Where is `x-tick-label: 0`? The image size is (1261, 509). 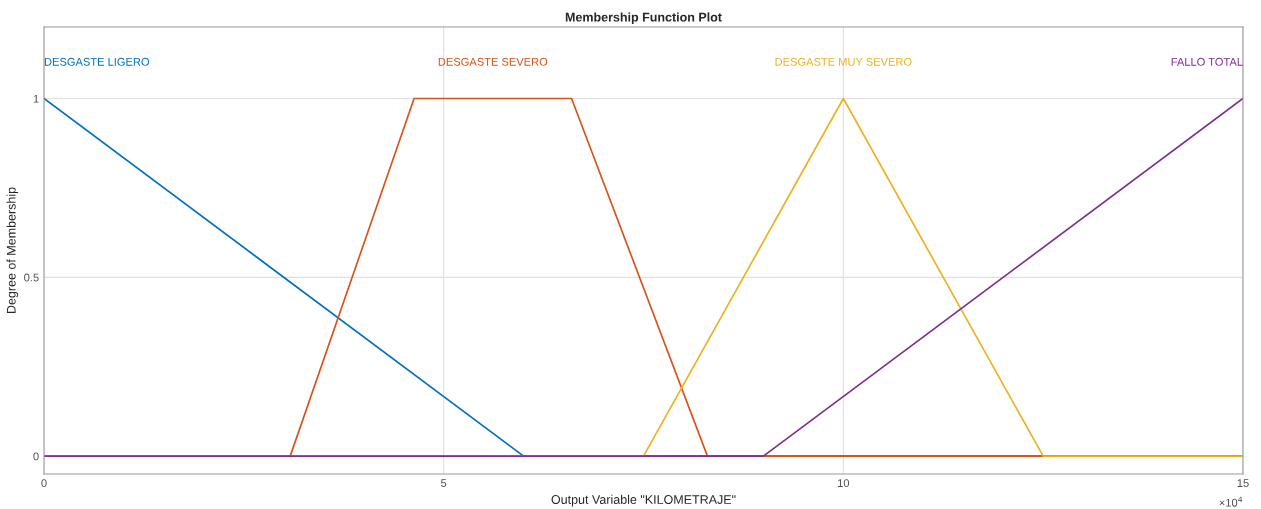
x-tick-label: 0 is located at coordinates (44, 483).